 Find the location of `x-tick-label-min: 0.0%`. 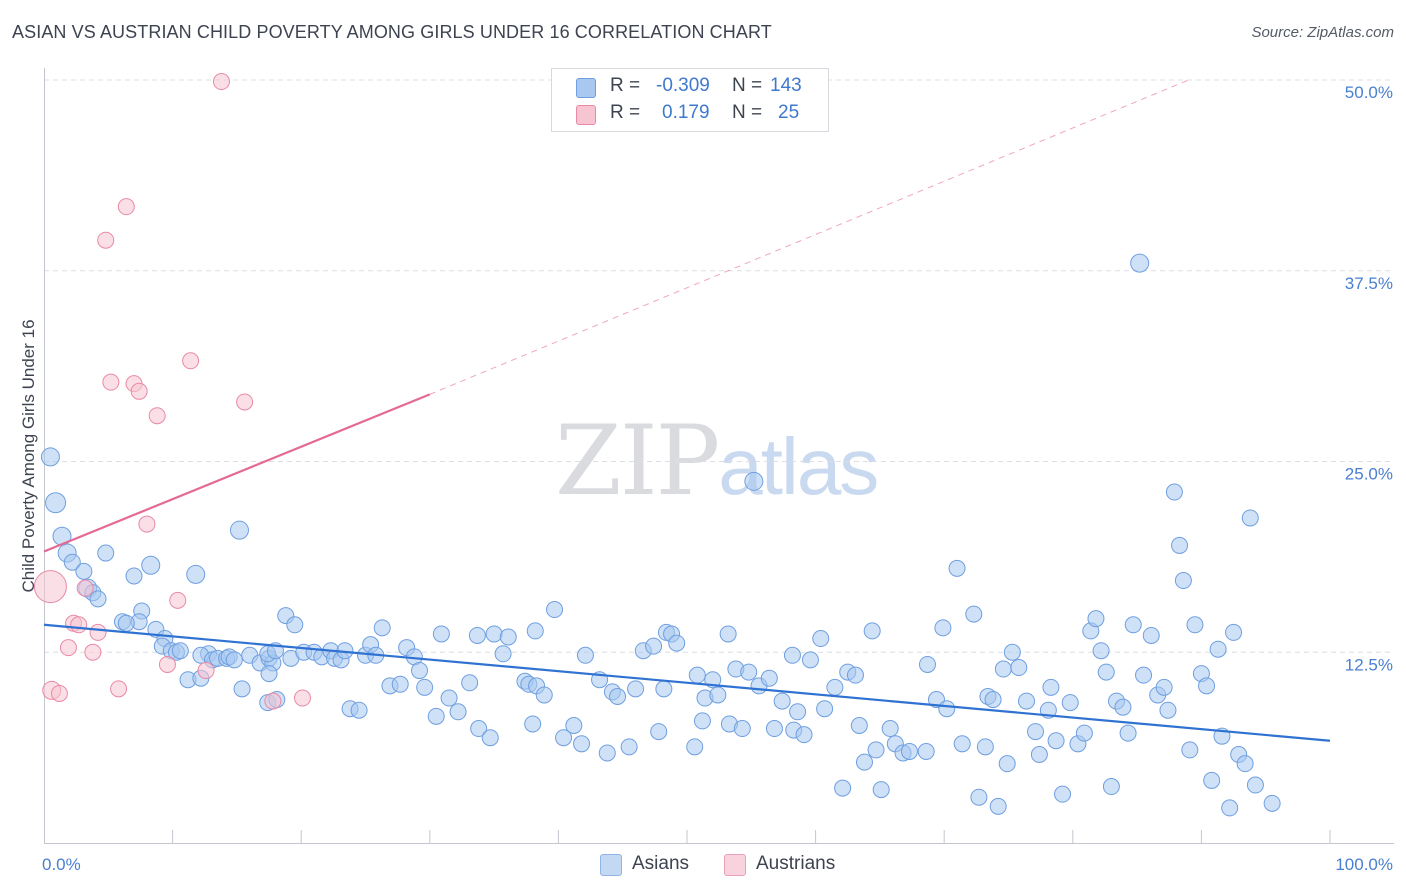

x-tick-label-min: 0.0% is located at coordinates (61, 864).